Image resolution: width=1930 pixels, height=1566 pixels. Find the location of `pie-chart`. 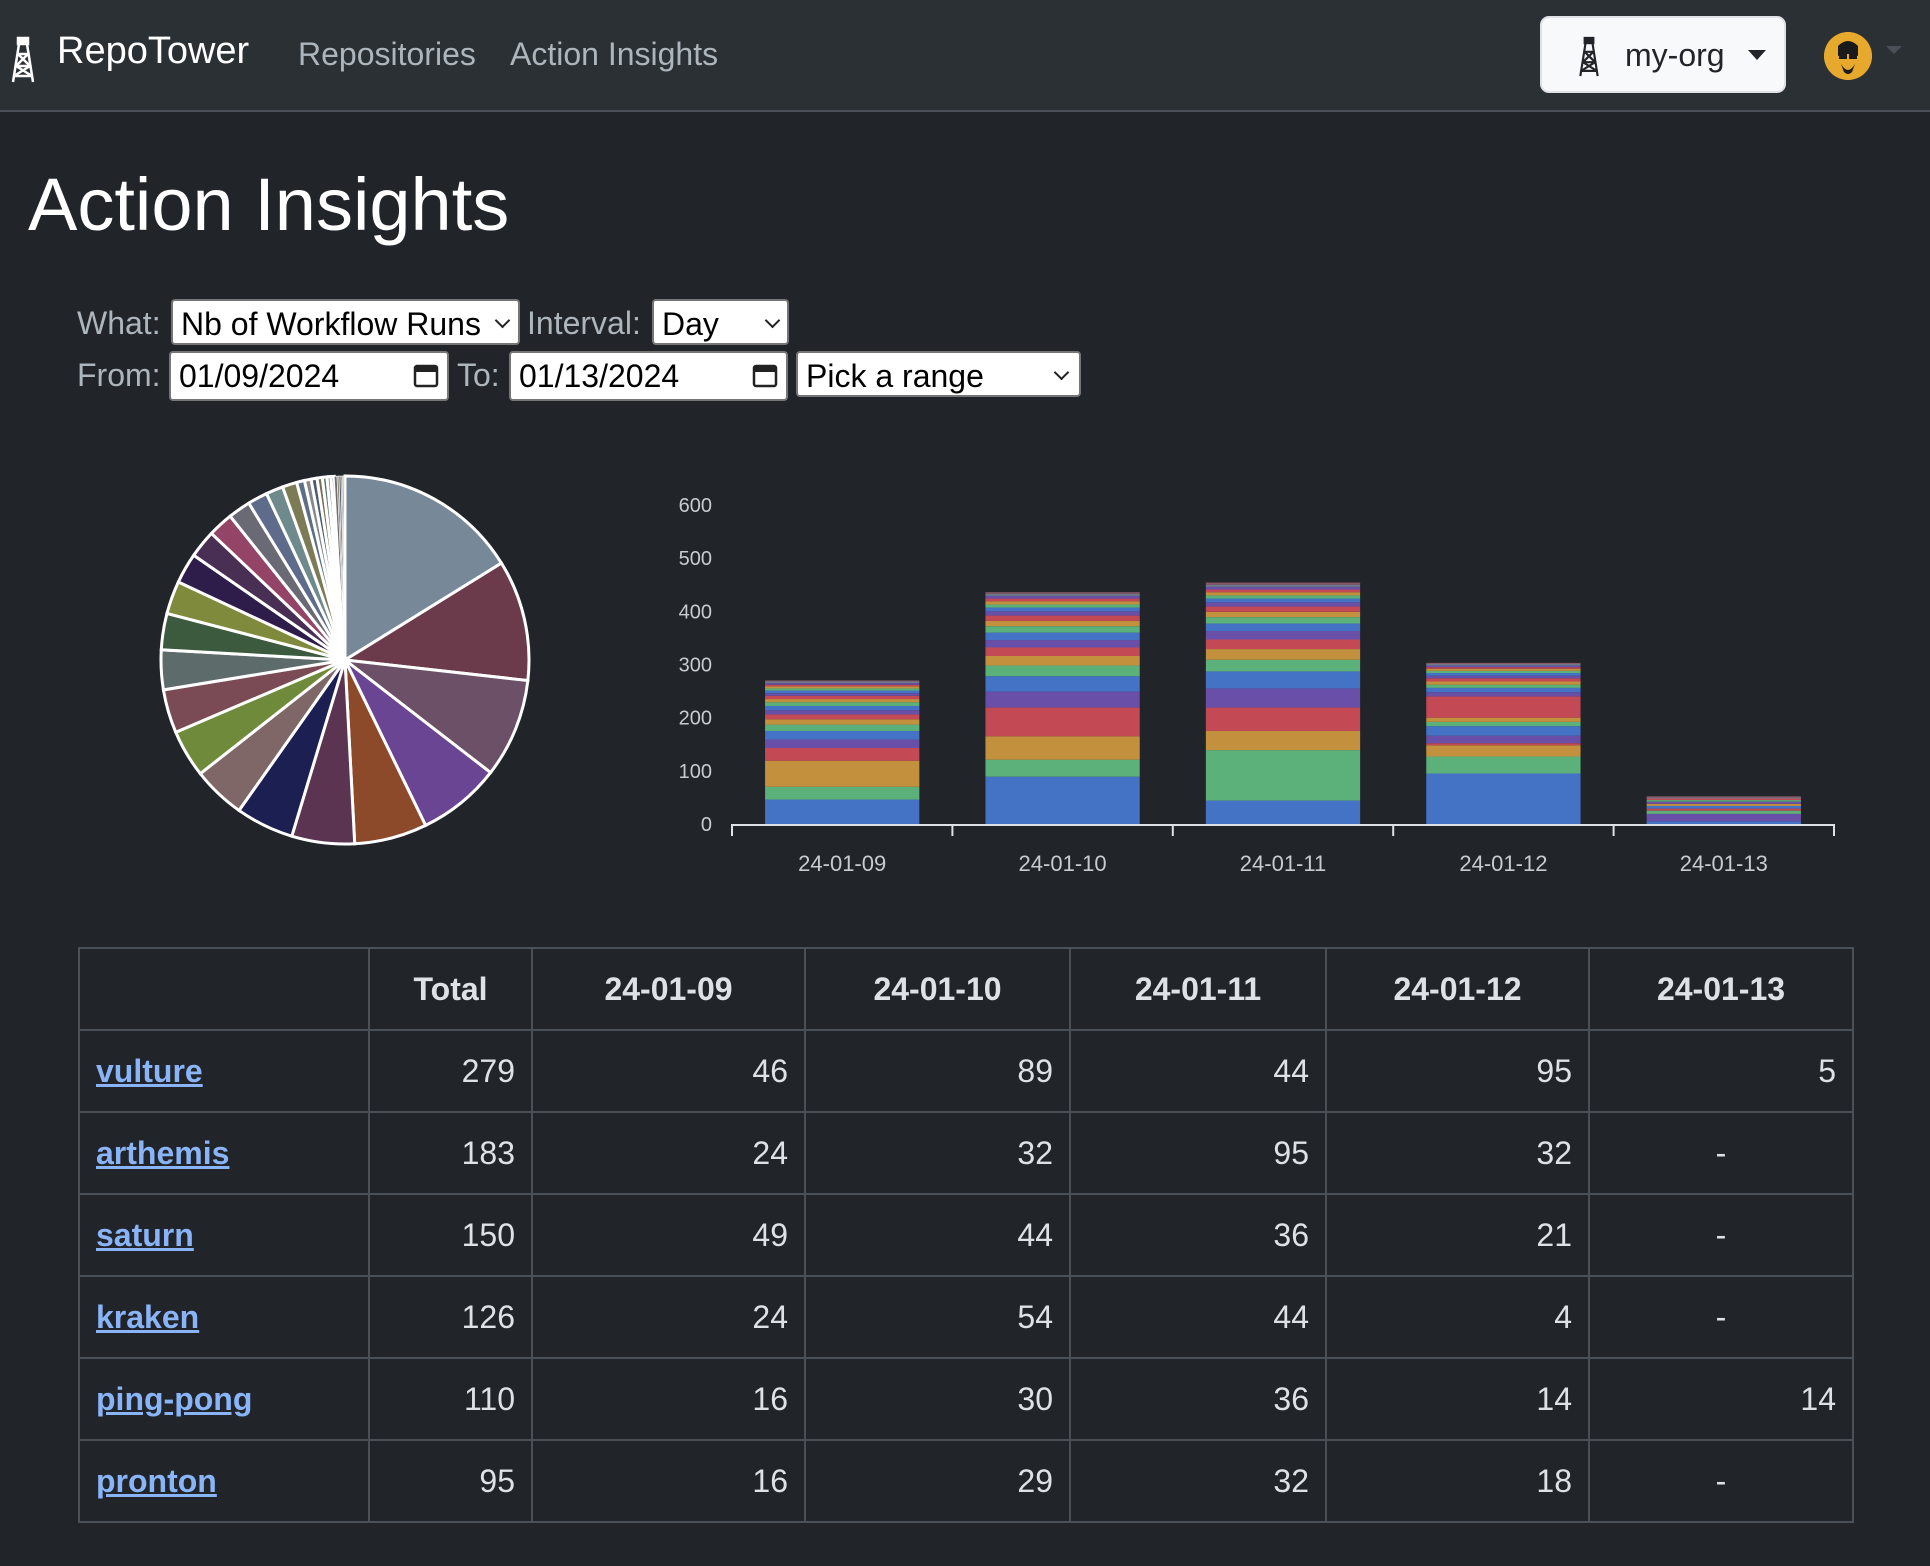

pie-chart is located at coordinates (345, 660).